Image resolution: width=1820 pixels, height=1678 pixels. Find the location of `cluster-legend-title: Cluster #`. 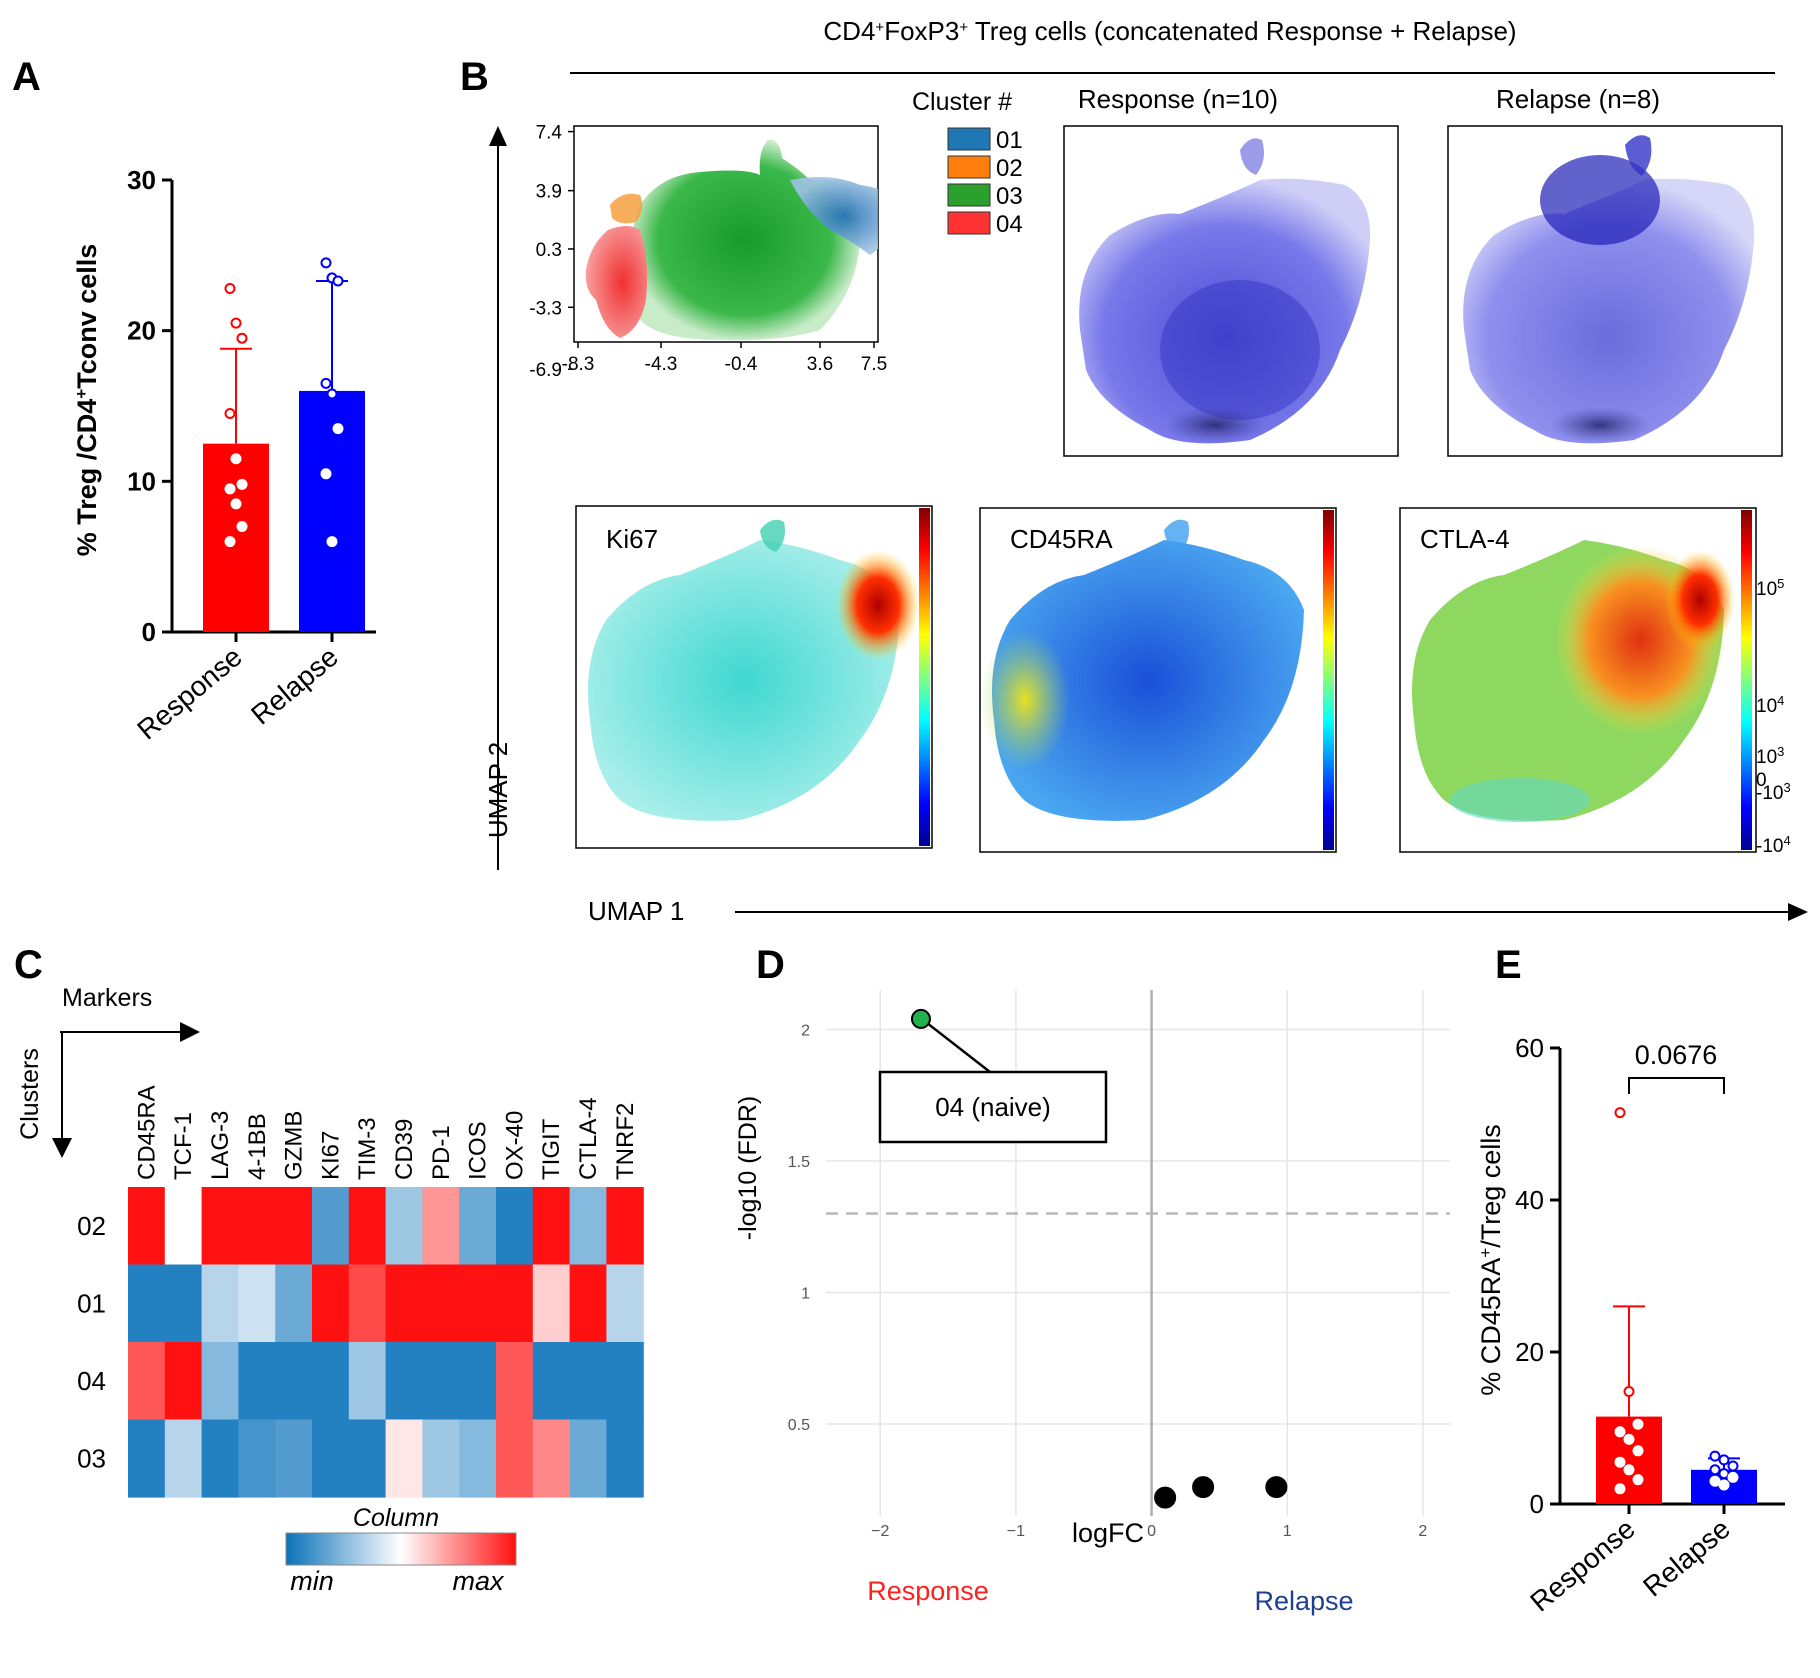

cluster-legend-title: Cluster # is located at coordinates (962, 102).